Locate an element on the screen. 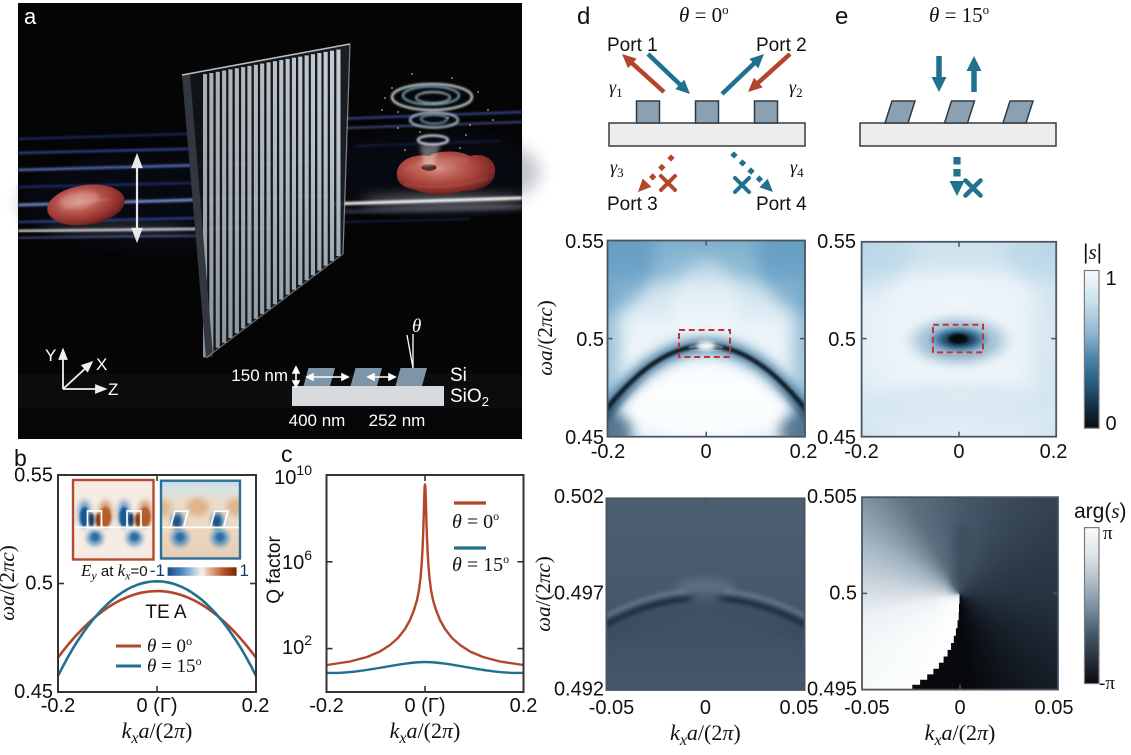  svg-text: d is located at coordinates (583, 16).